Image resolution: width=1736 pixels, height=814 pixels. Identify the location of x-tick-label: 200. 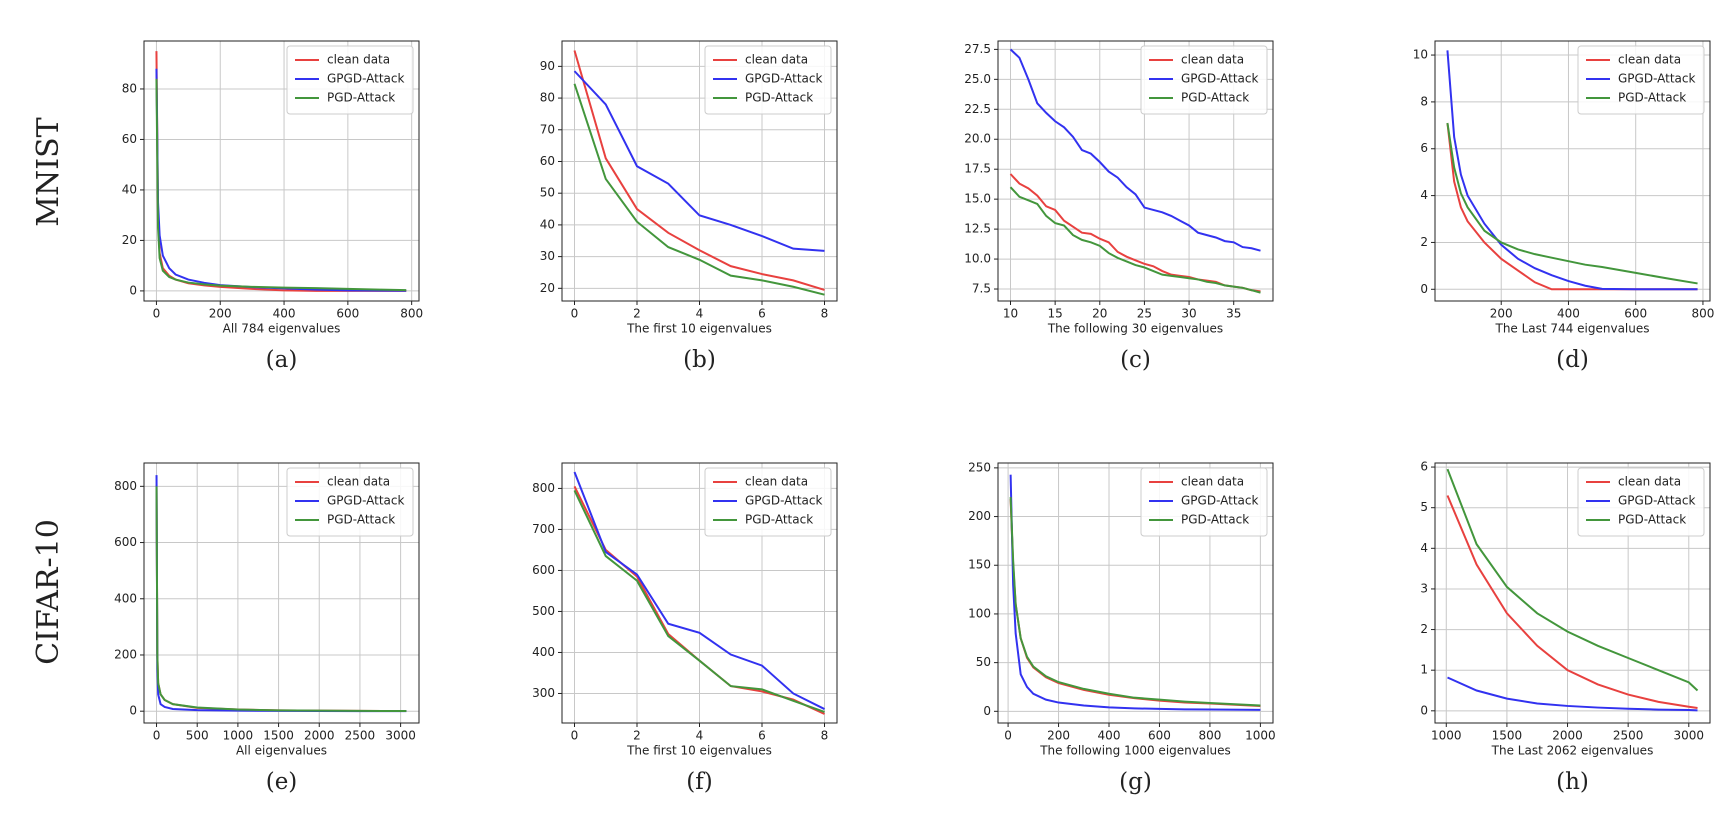
(1501, 314).